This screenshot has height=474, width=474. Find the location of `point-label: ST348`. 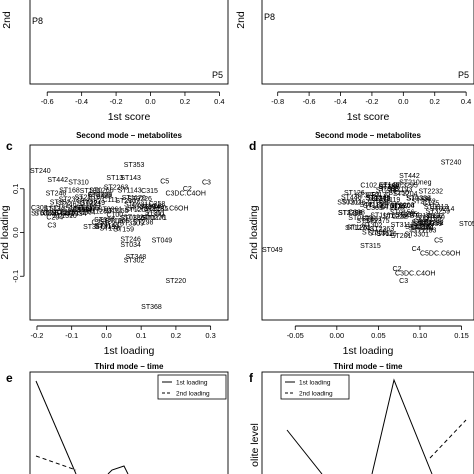

point-label: ST348 is located at coordinates (136, 257).